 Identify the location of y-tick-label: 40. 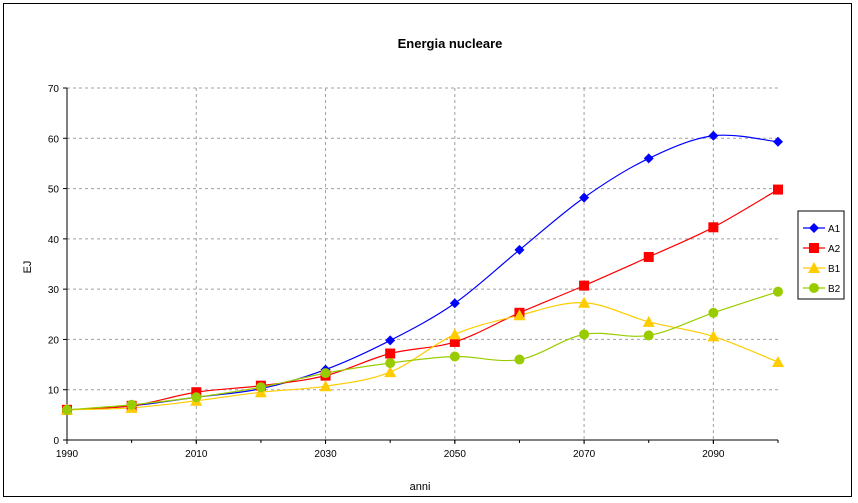
(54, 240).